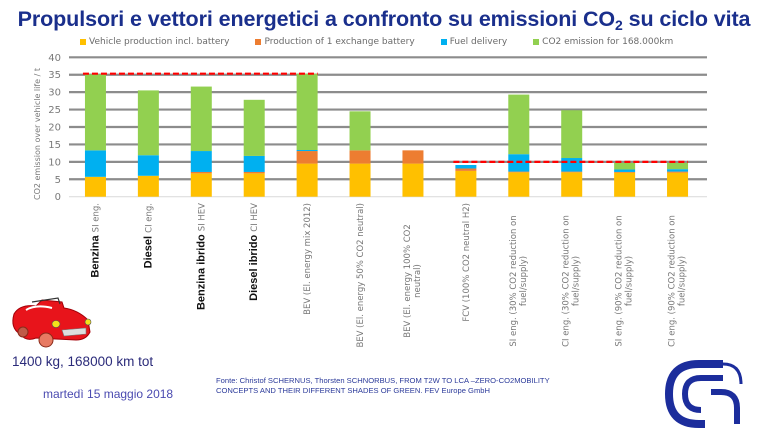 The width and height of the screenshot is (768, 431). I want to click on x-category-label: BEV (El. energy 50% CO2 neutral), so click(361, 275).